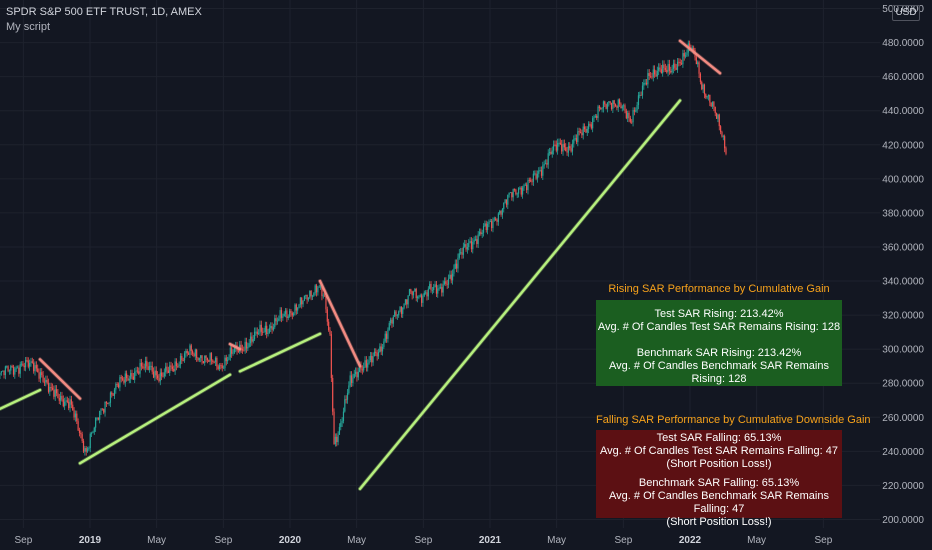 The image size is (932, 550). Describe the element at coordinates (356, 540) in the screenshot. I see `x-tick-label: May` at that location.